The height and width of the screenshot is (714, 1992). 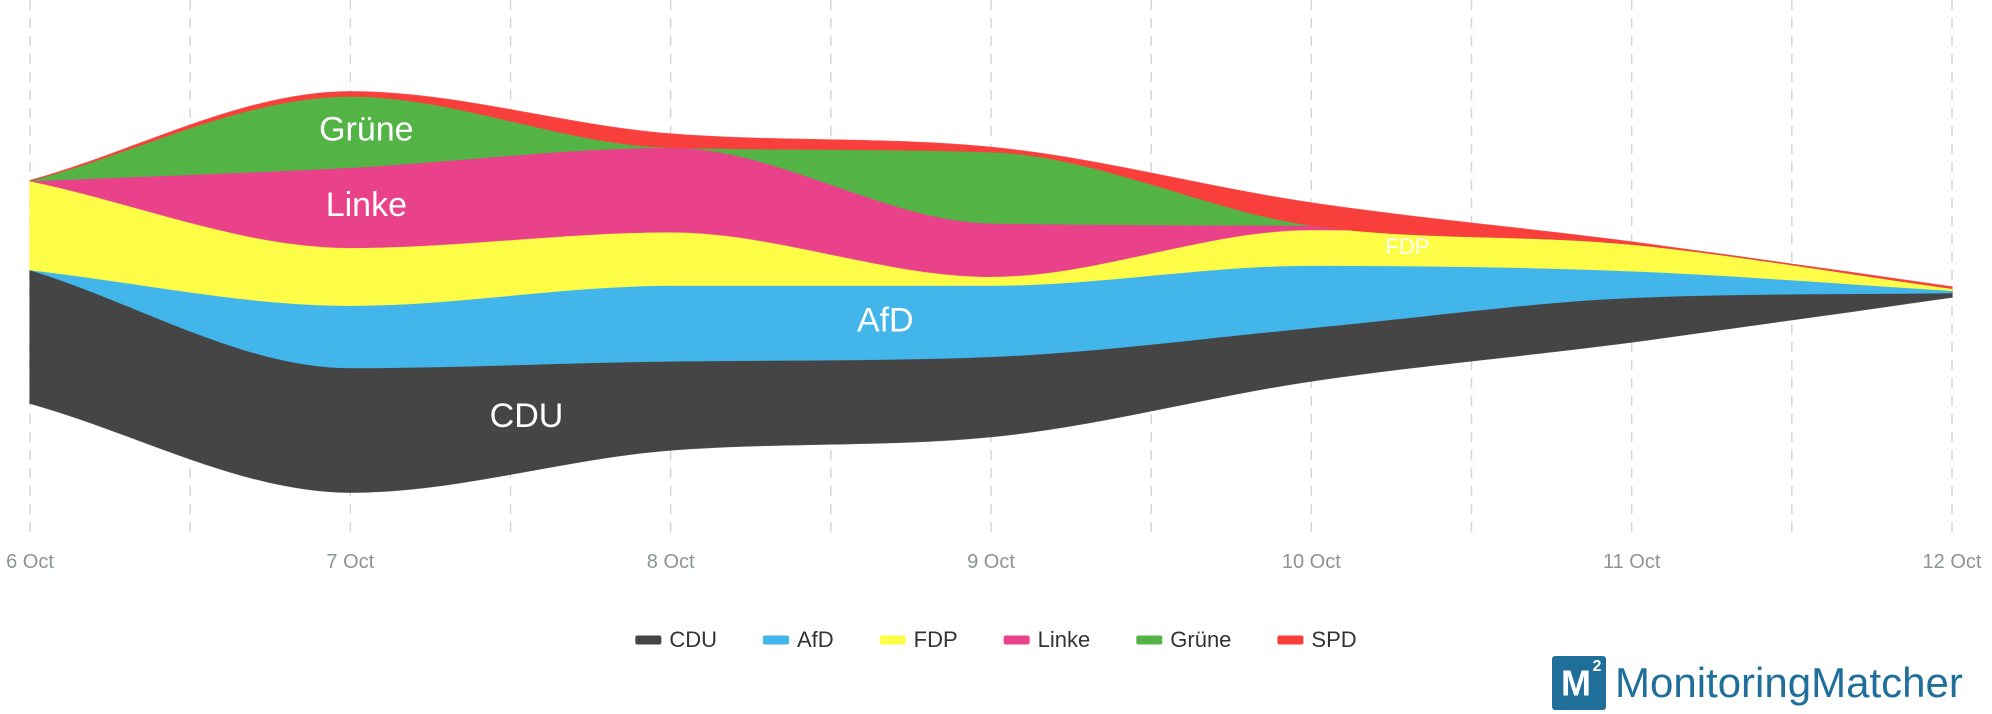 What do you see at coordinates (1407, 246) in the screenshot?
I see `stream-label-fdp: FDP` at bounding box center [1407, 246].